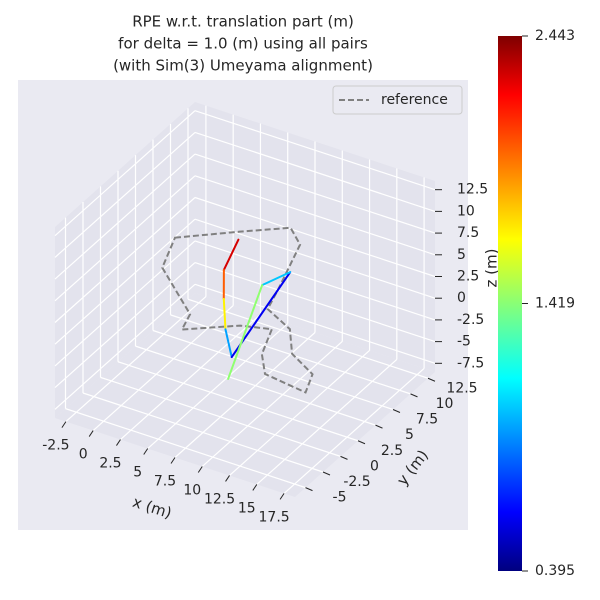 The width and height of the screenshot is (600, 600). What do you see at coordinates (55, 446) in the screenshot?
I see `x-tick-label: -2.5` at bounding box center [55, 446].